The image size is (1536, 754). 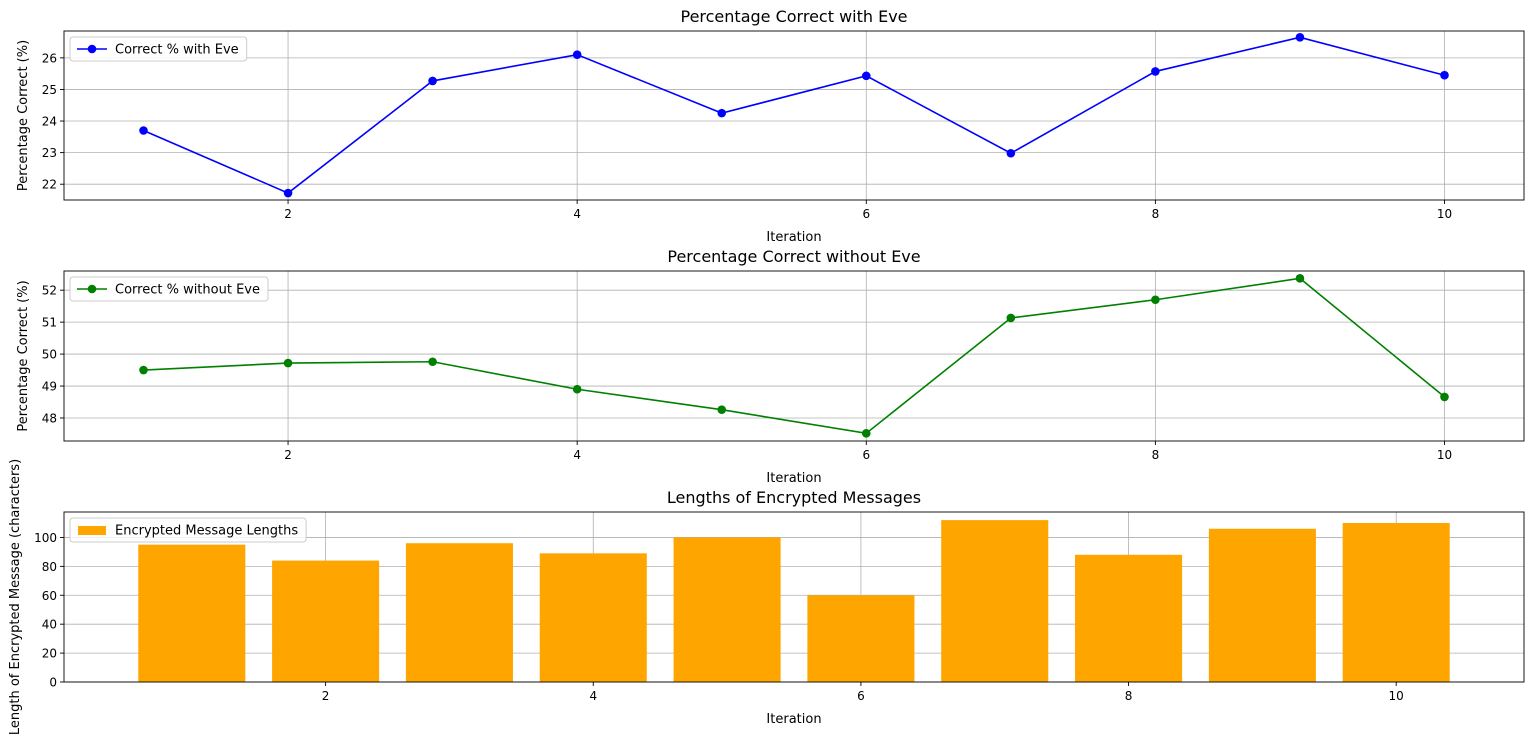 I want to click on legend-label: Encrypted Message Lengths, so click(x=206, y=531).